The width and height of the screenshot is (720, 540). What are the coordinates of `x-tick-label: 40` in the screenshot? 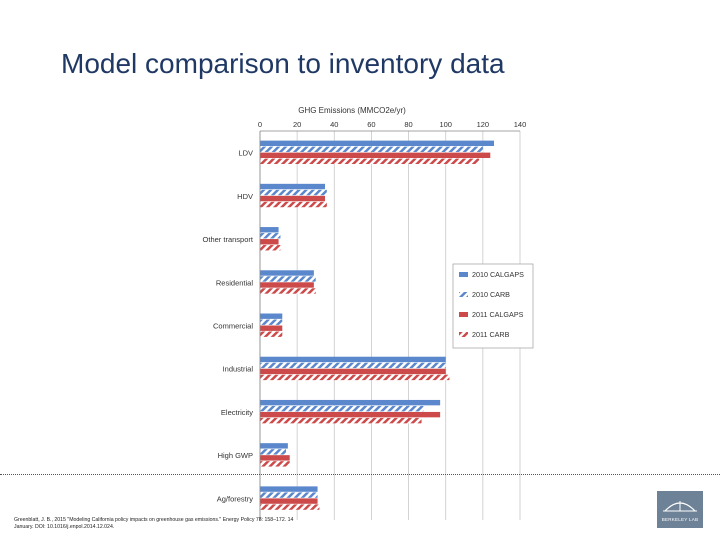 It's located at (334, 124).